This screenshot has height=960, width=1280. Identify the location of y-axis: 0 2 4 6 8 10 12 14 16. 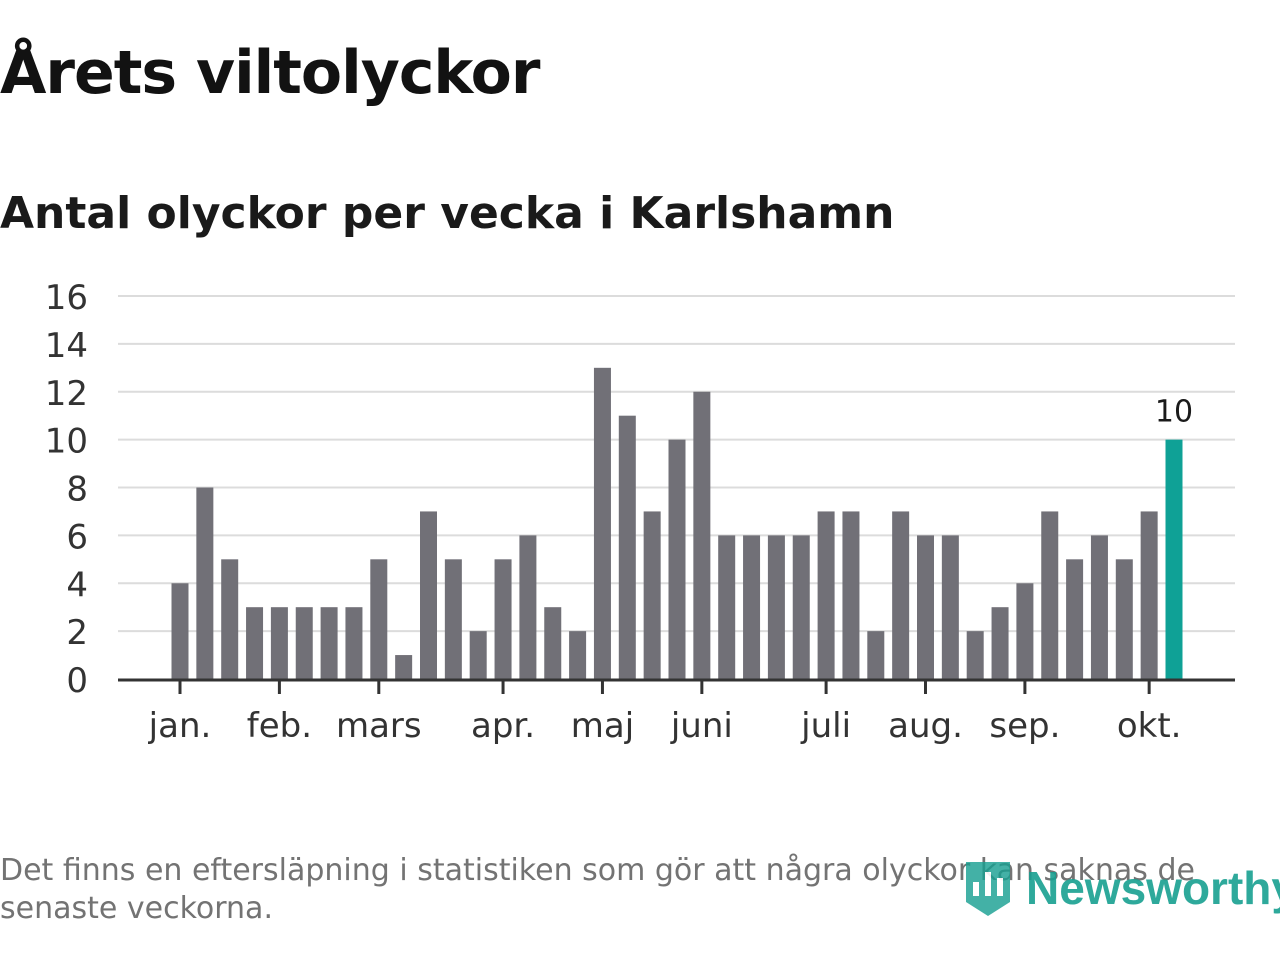
(66, 489).